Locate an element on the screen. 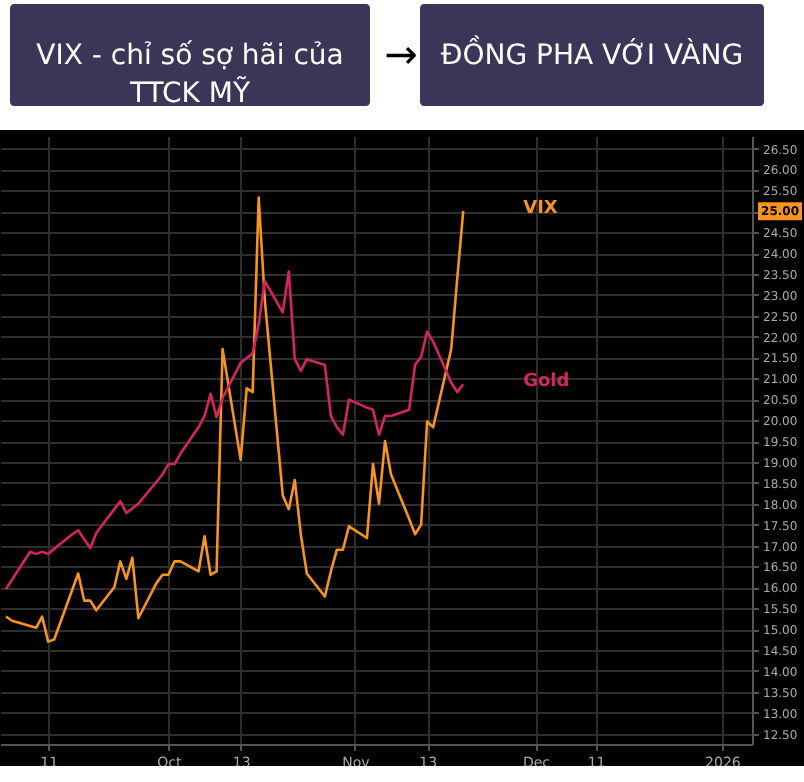 This screenshot has height=782, width=804. text: ĐỒNG PHA VỚI VÀNG is located at coordinates (592, 53).